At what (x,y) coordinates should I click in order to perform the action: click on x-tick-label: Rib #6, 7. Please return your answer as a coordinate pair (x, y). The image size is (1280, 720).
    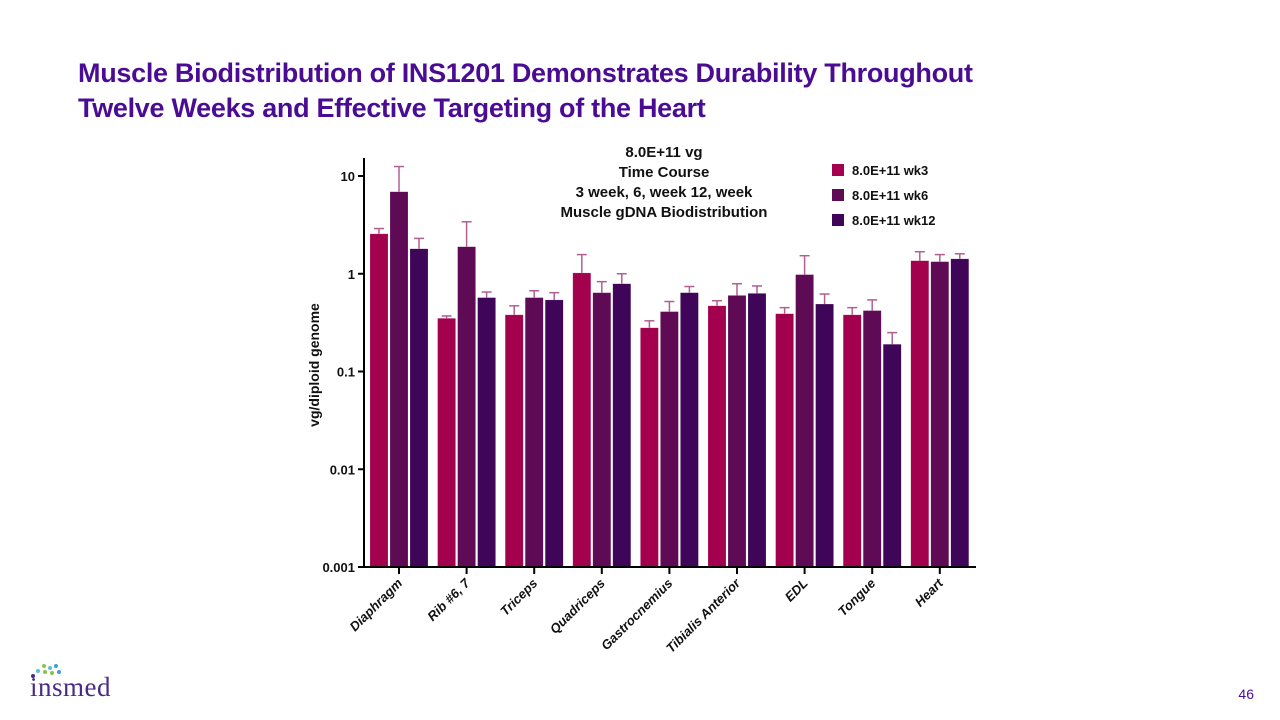
    Looking at the image, I should click on (448, 599).